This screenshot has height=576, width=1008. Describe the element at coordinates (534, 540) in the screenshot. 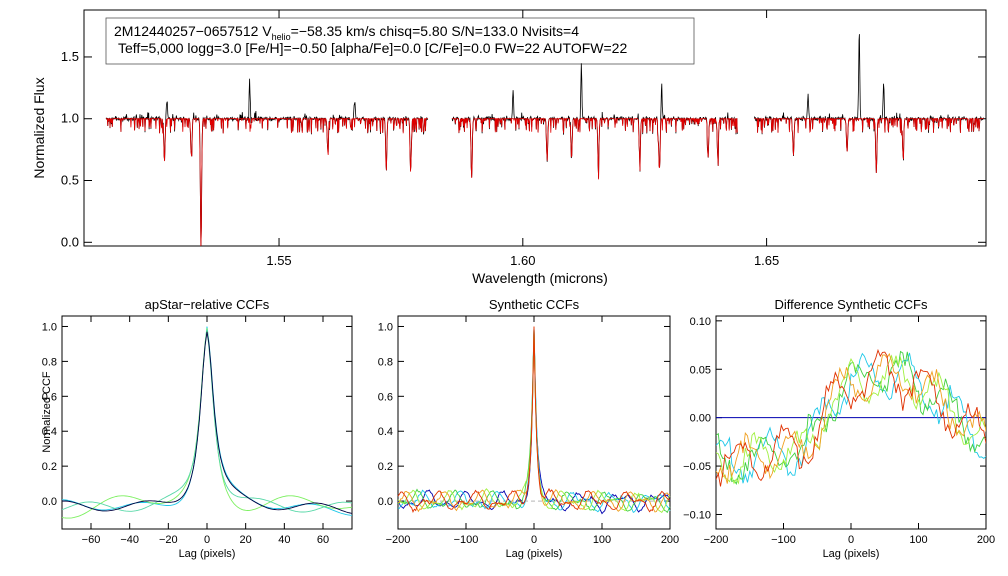

I see `synthetic-ccf-x-tick-label: 0` at that location.